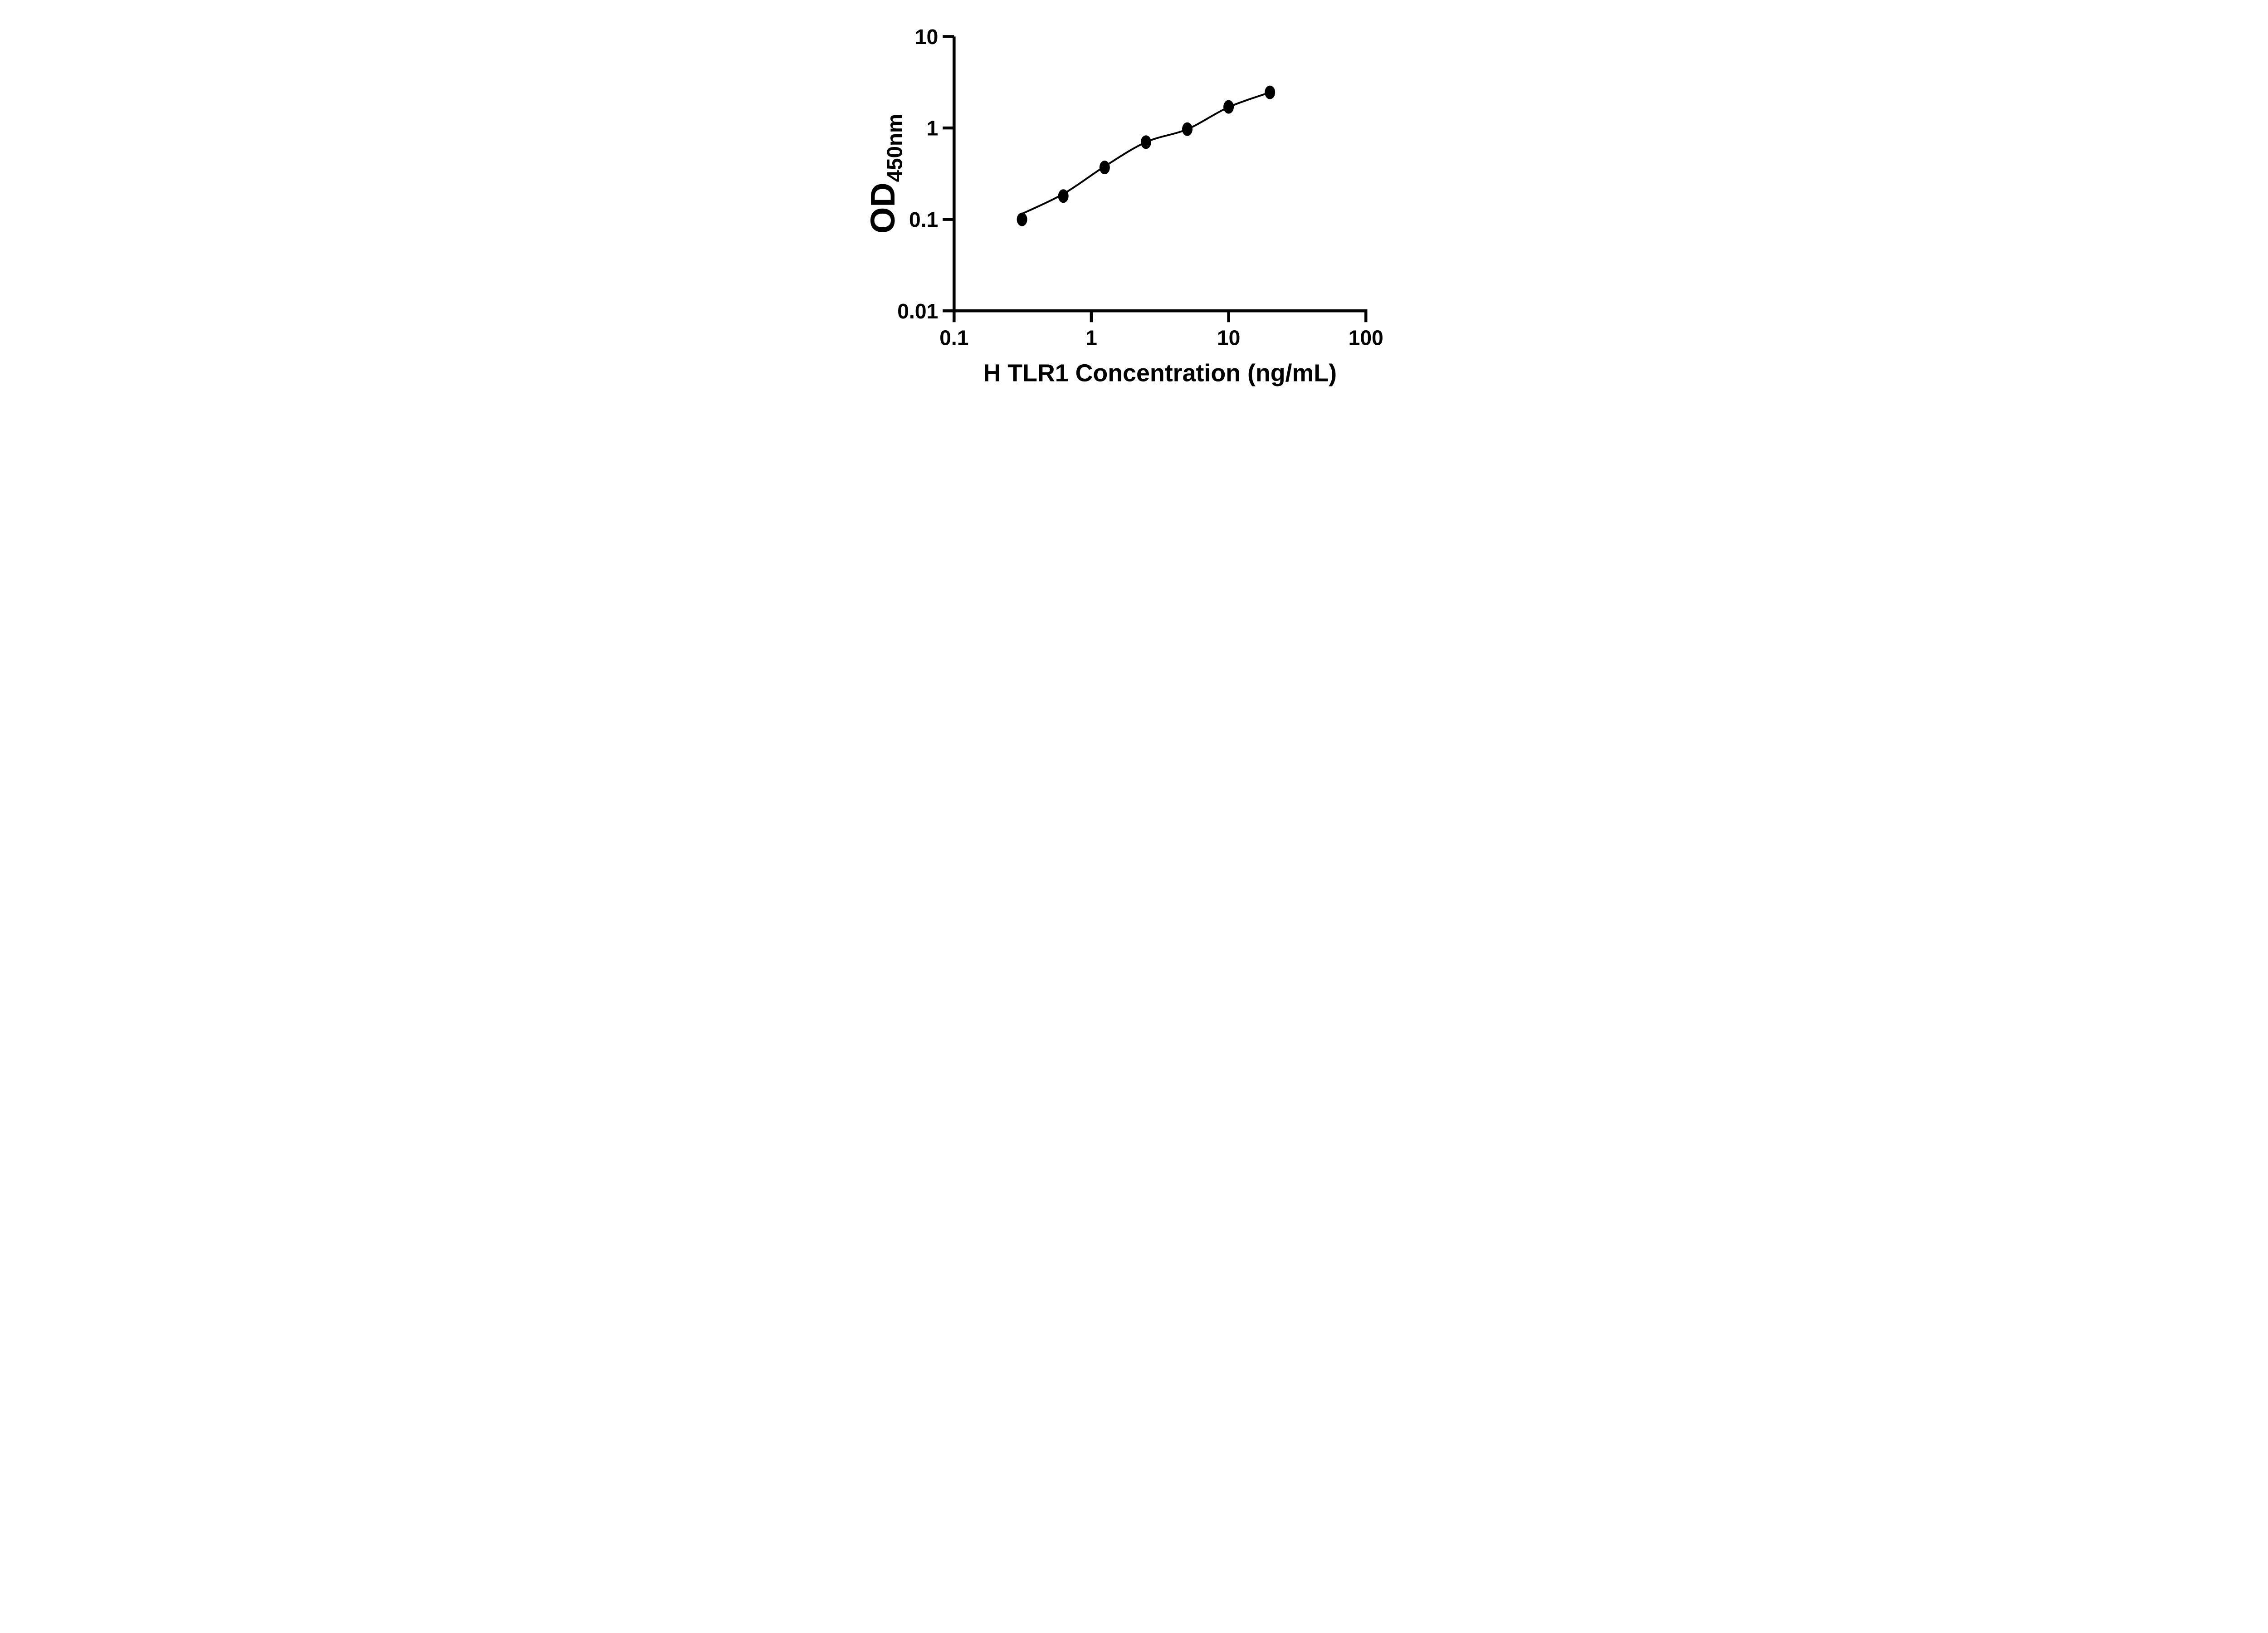  Describe the element at coordinates (883, 208) in the screenshot. I see `y-axis-title-main: OD` at that location.